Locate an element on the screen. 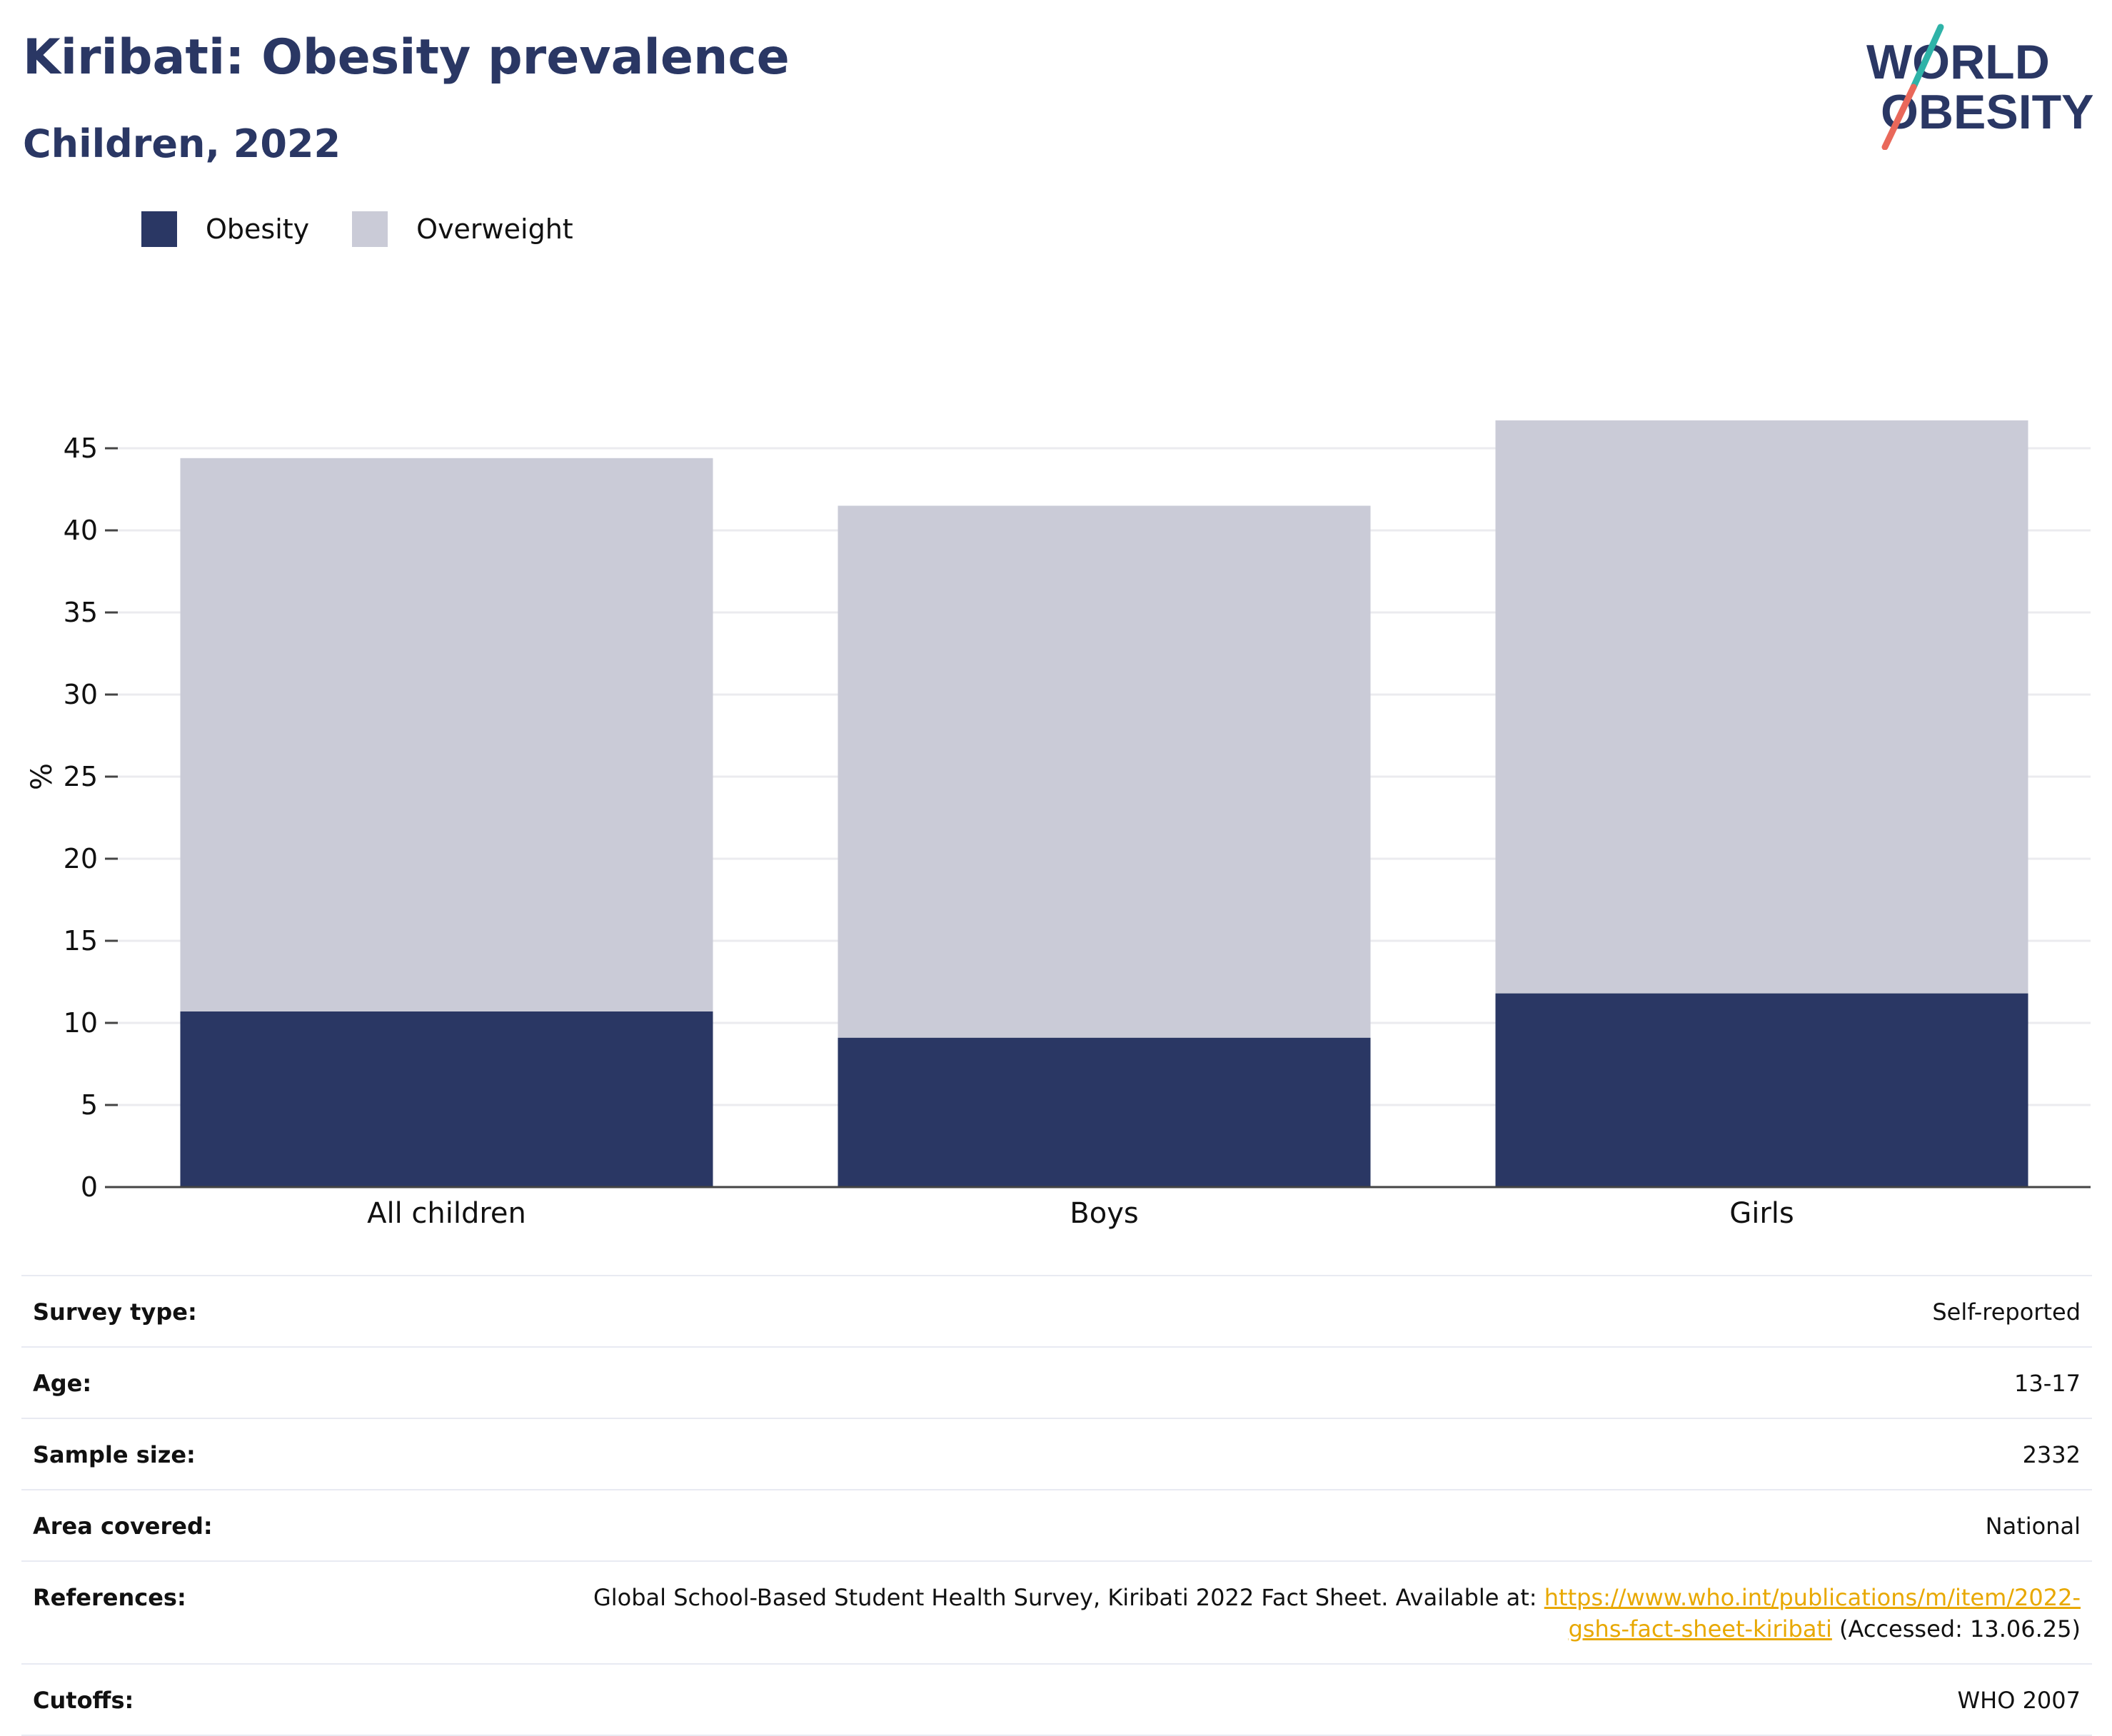 The image size is (2112, 1736). y-tick-label: 25 is located at coordinates (81, 776).